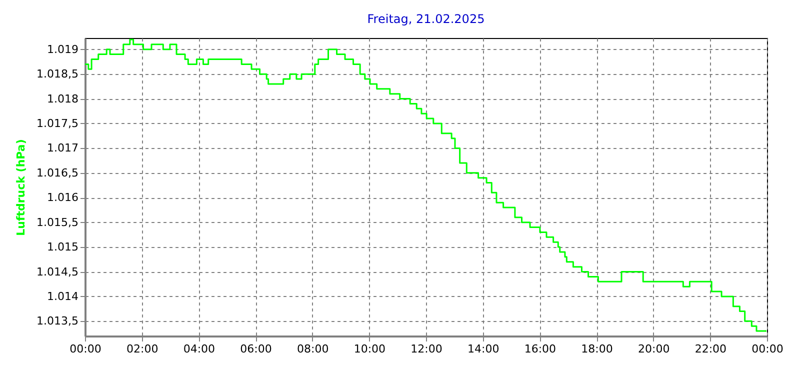 The width and height of the screenshot is (792, 387). What do you see at coordinates (426, 349) in the screenshot?
I see `x-tick-label: 12:00` at bounding box center [426, 349].